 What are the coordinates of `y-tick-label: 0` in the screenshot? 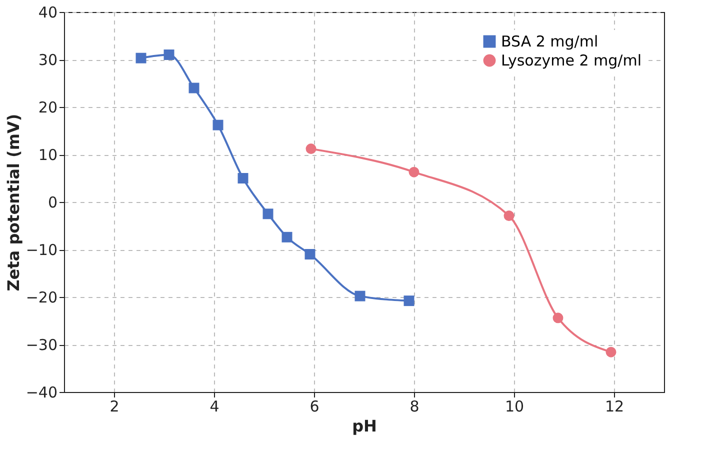 It's located at (53, 203).